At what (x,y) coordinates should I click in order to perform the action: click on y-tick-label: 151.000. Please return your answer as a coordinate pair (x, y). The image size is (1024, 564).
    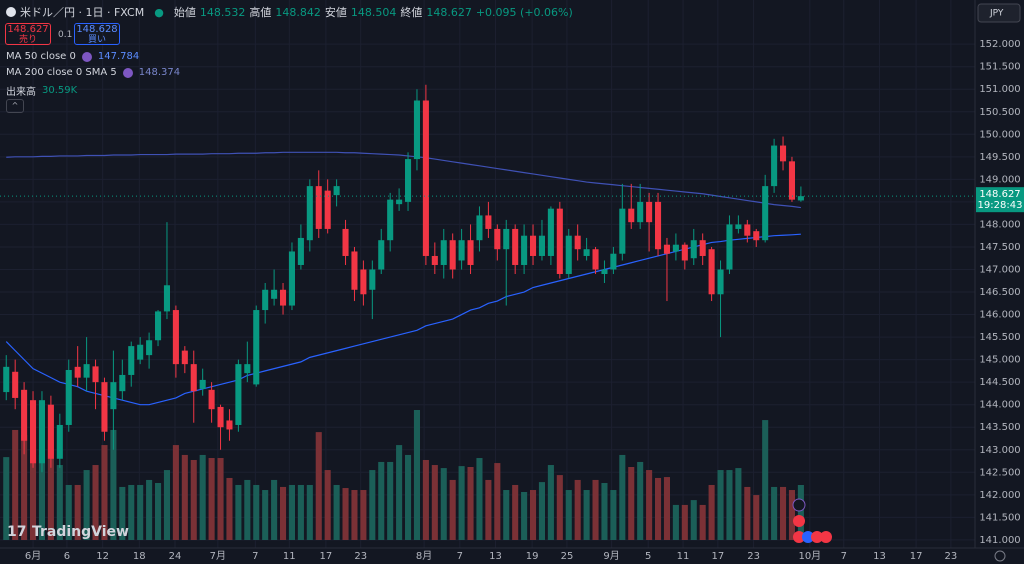
    Looking at the image, I should click on (999, 89).